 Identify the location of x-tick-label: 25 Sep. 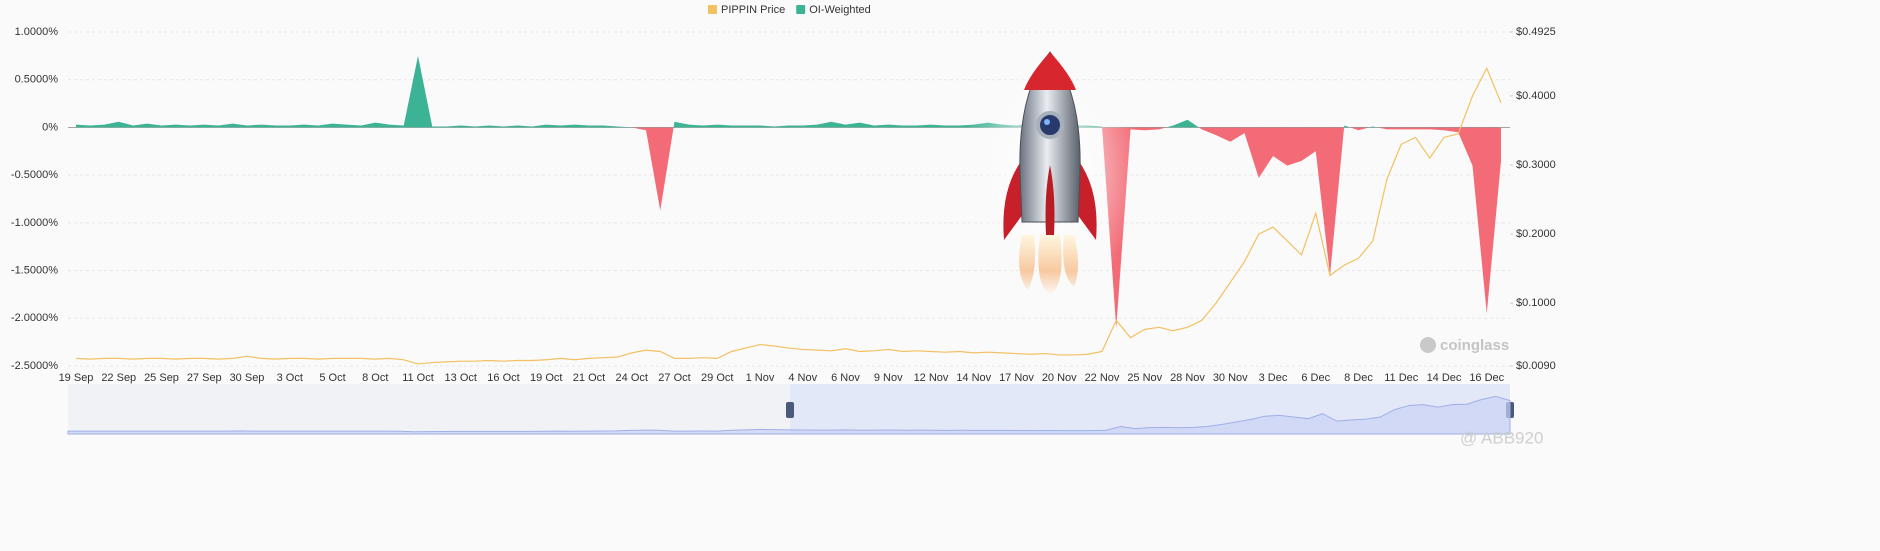
(161, 378).